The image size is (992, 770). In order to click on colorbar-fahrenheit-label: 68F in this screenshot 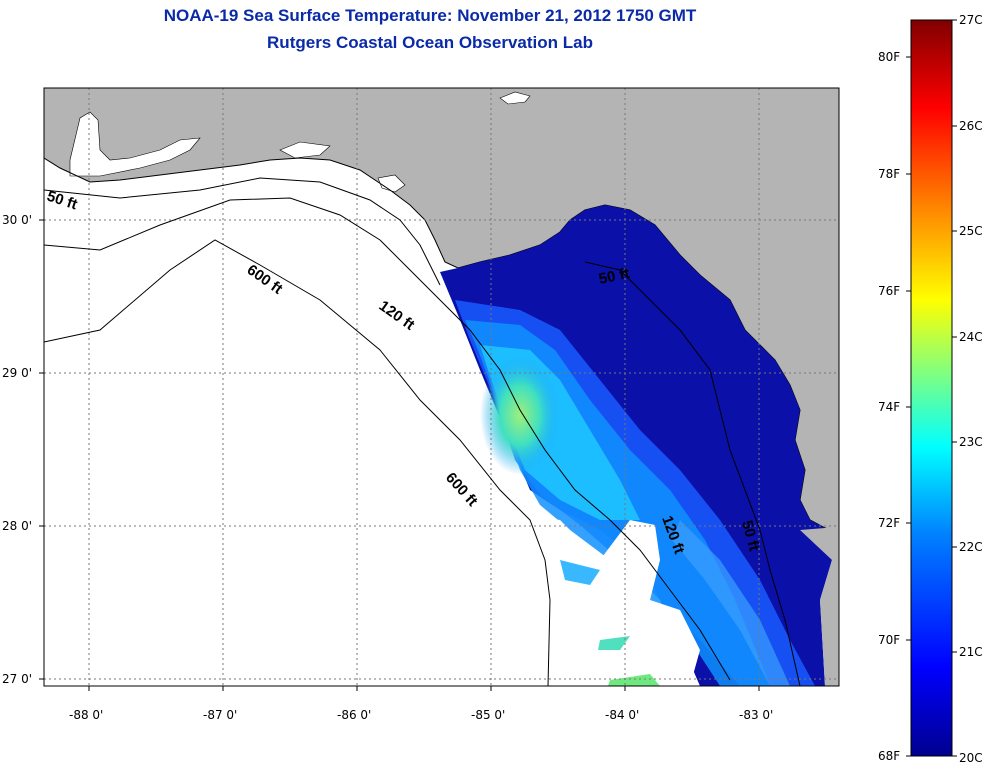, I will do `click(889, 756)`.